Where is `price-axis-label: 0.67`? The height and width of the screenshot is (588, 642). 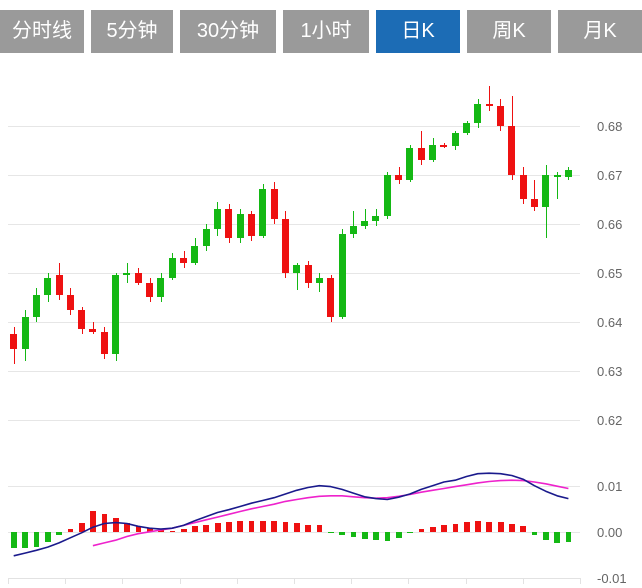
price-axis-label: 0.67 is located at coordinates (610, 175).